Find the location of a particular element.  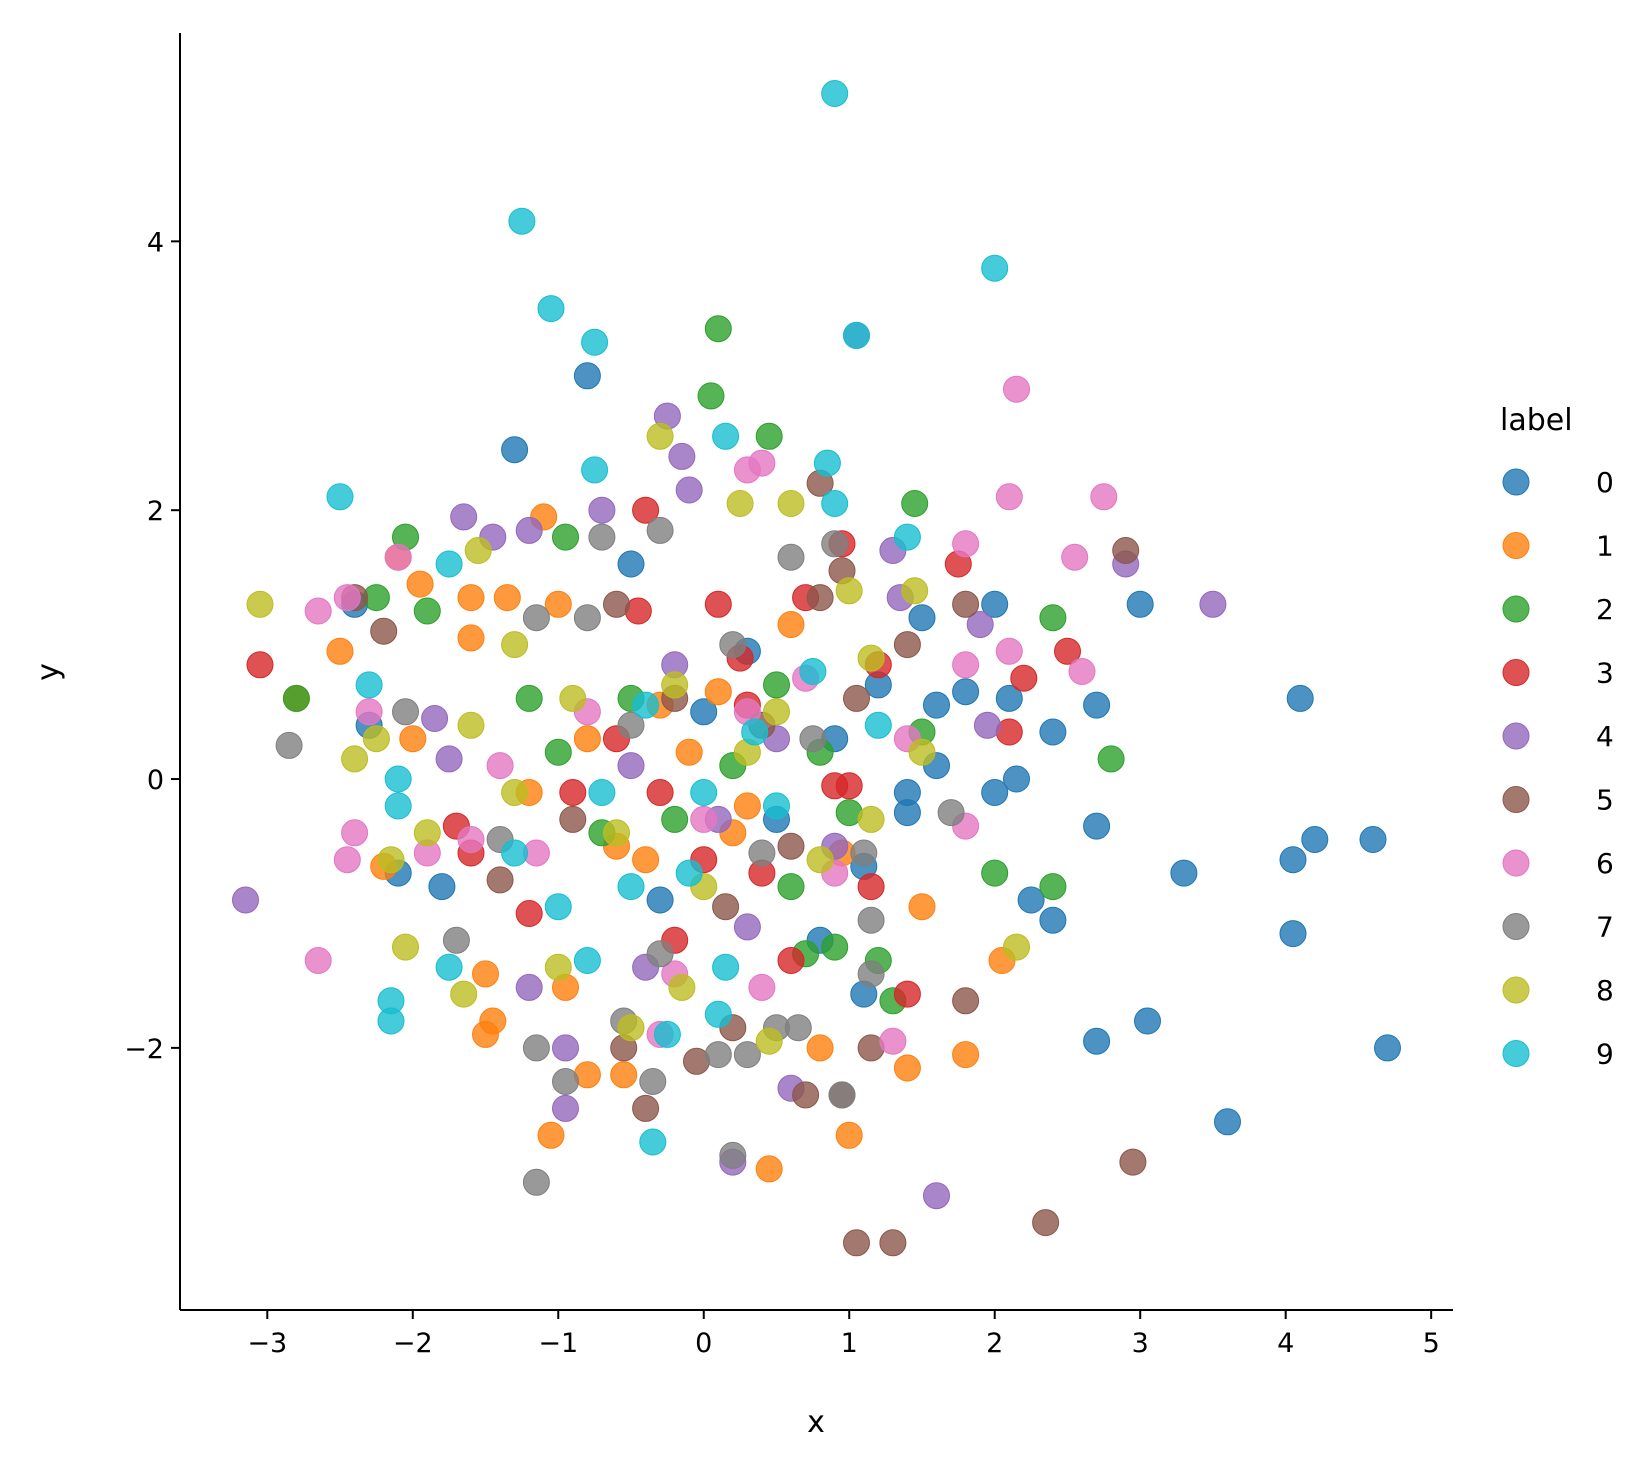

x-tick-label: 4 is located at coordinates (1285, 1343).